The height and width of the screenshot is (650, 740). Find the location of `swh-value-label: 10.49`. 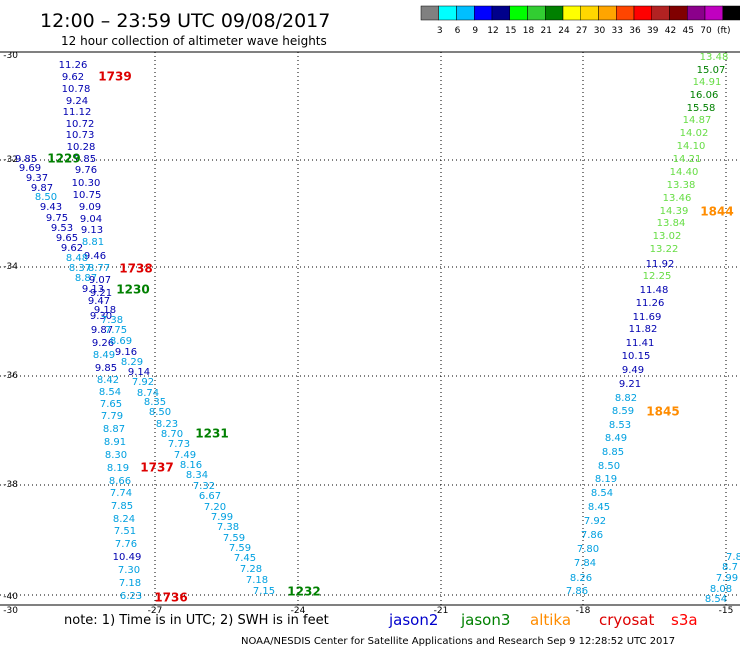

swh-value-label: 10.49 is located at coordinates (127, 557).